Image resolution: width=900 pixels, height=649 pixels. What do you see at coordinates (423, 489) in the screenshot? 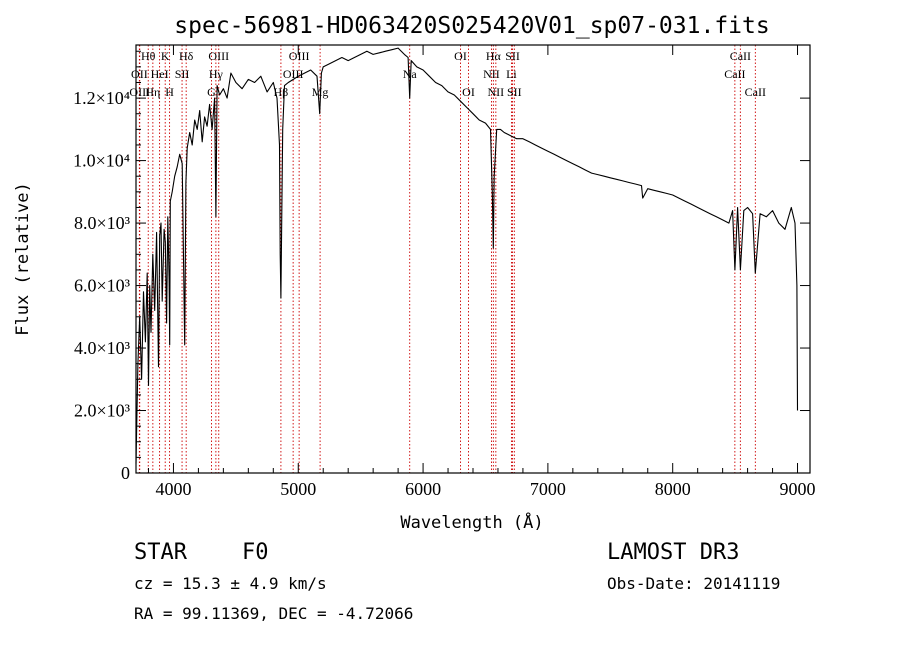
I see `x-tick-label: 6000` at bounding box center [423, 489].